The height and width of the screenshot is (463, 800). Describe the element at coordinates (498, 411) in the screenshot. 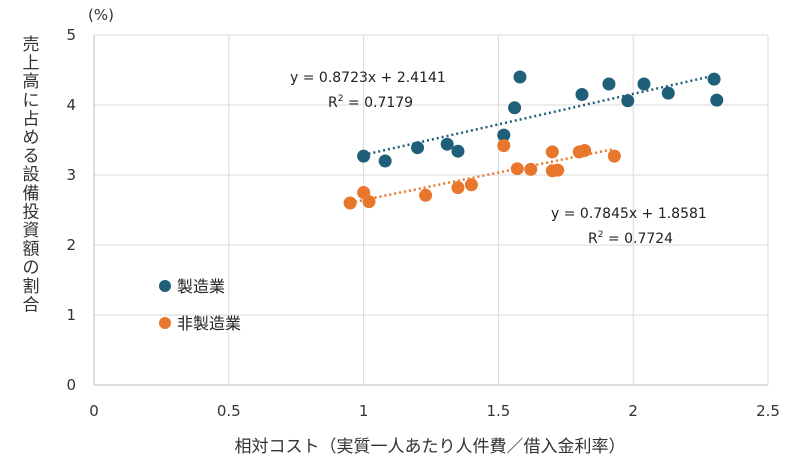

I see `x-tick-label: 1.5` at that location.